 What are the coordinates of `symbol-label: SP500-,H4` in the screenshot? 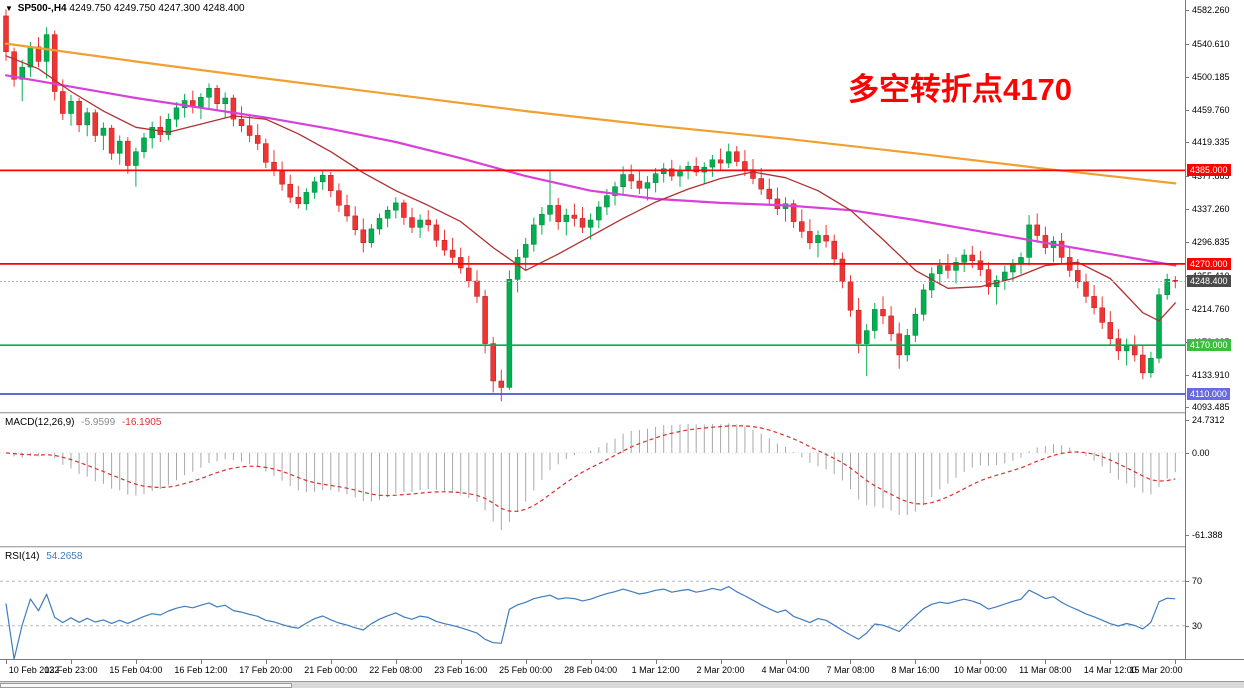 It's located at (42, 8).